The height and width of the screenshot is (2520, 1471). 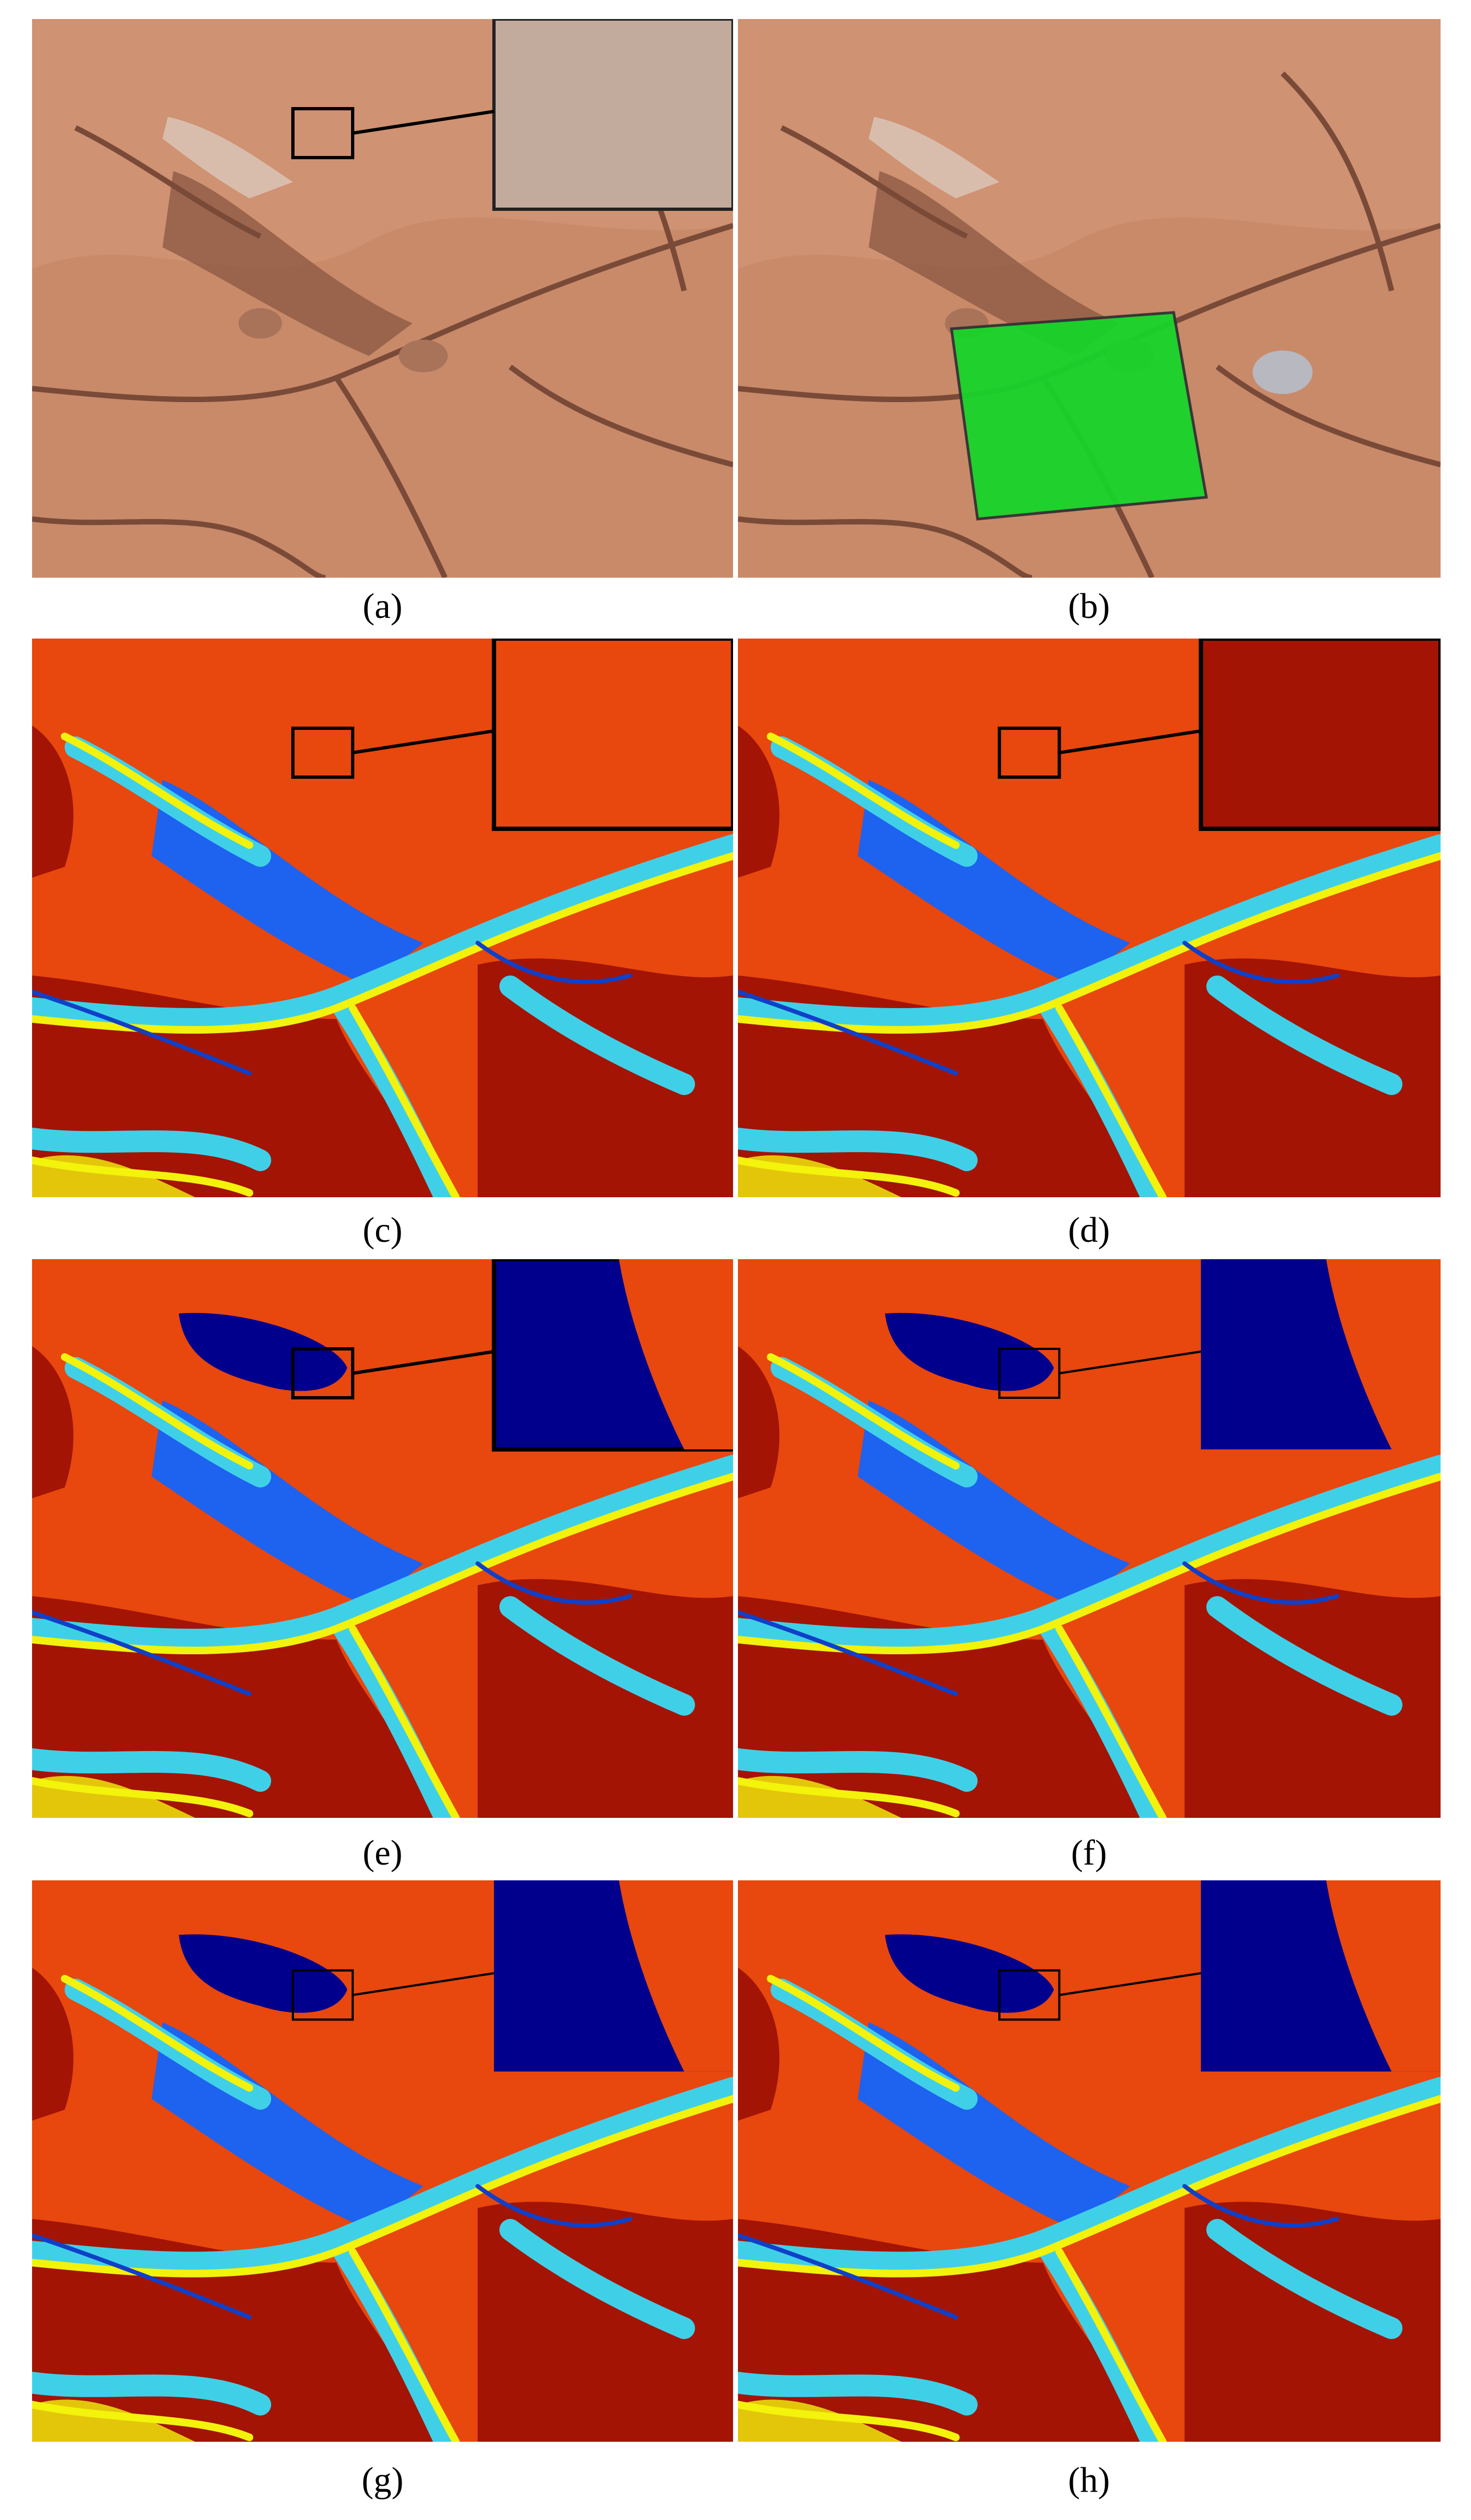 What do you see at coordinates (1089, 1230) in the screenshot?
I see `panel-label: (d)` at bounding box center [1089, 1230].